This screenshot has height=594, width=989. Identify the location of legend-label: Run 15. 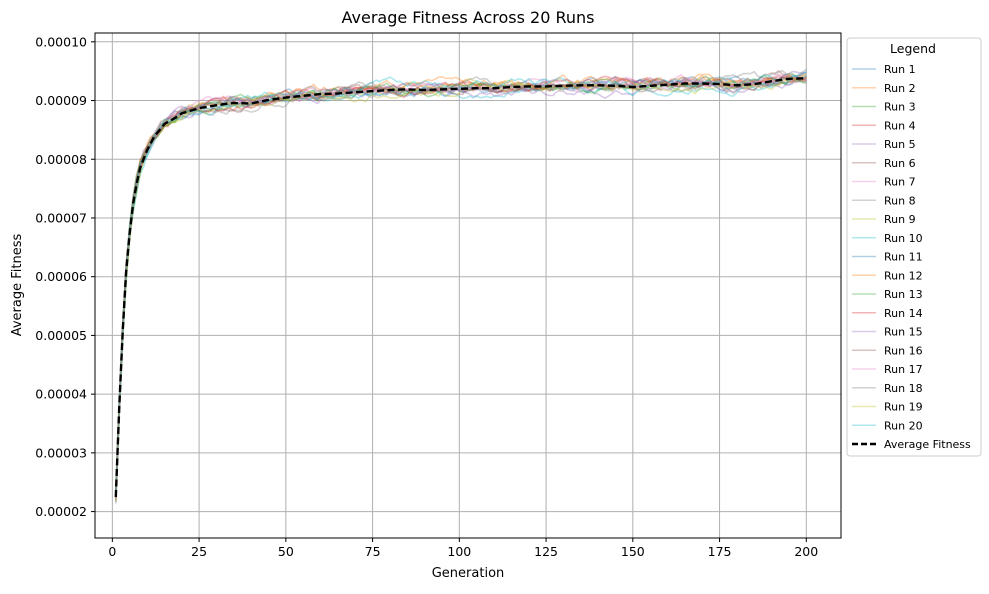
(903, 332).